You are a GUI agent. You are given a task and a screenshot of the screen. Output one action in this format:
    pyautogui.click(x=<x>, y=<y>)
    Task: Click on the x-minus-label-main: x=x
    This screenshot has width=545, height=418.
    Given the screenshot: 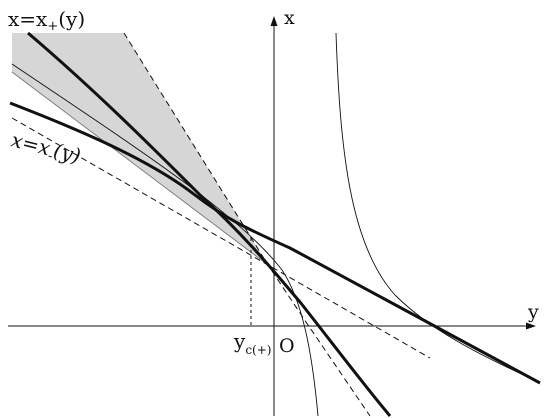 What is the action you would take?
    pyautogui.click(x=31, y=144)
    